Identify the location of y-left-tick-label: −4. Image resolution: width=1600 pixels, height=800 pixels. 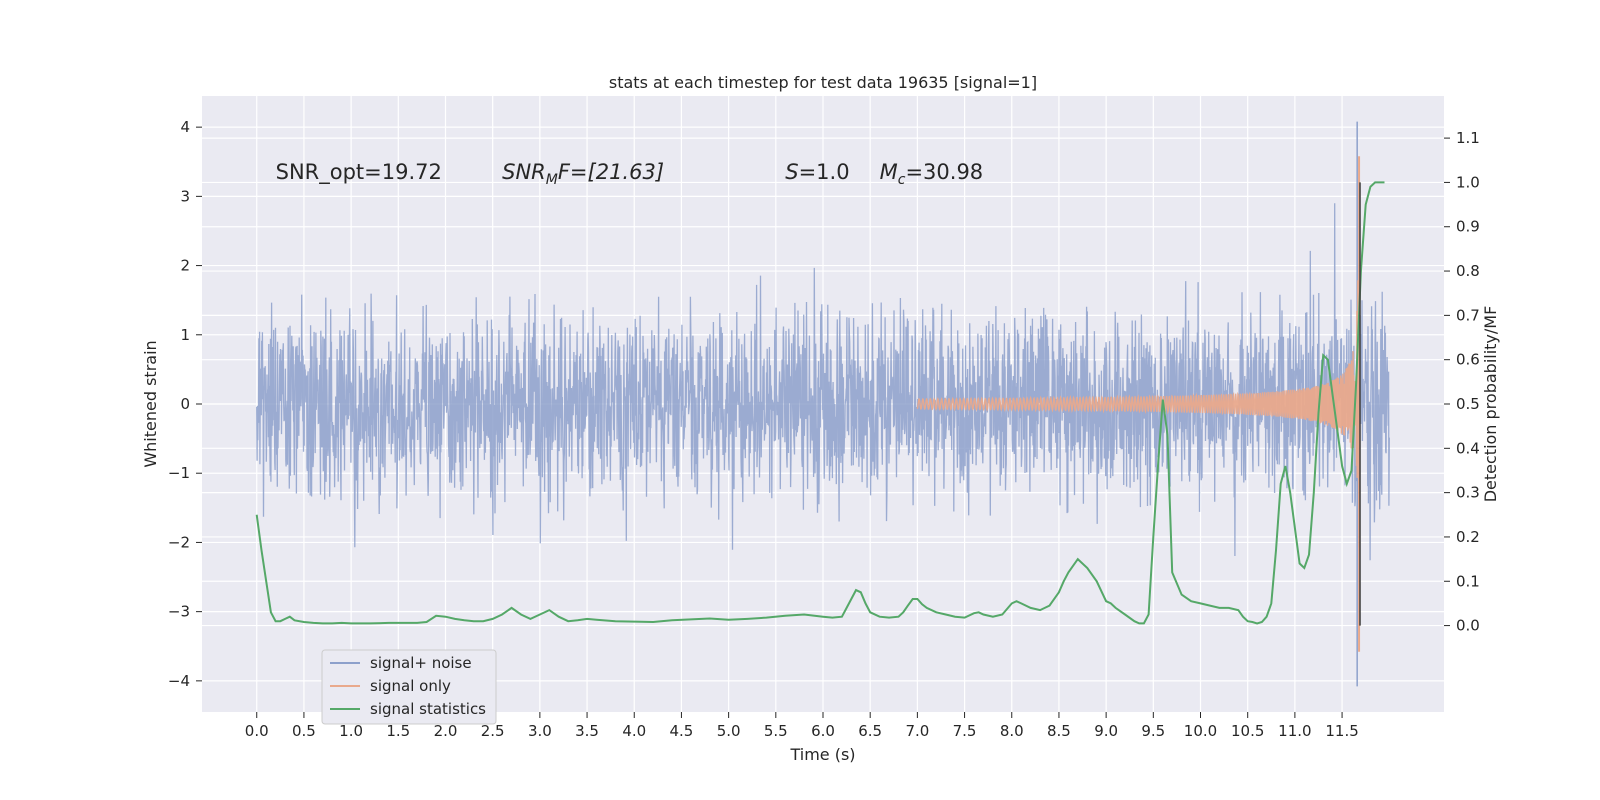
(179, 681).